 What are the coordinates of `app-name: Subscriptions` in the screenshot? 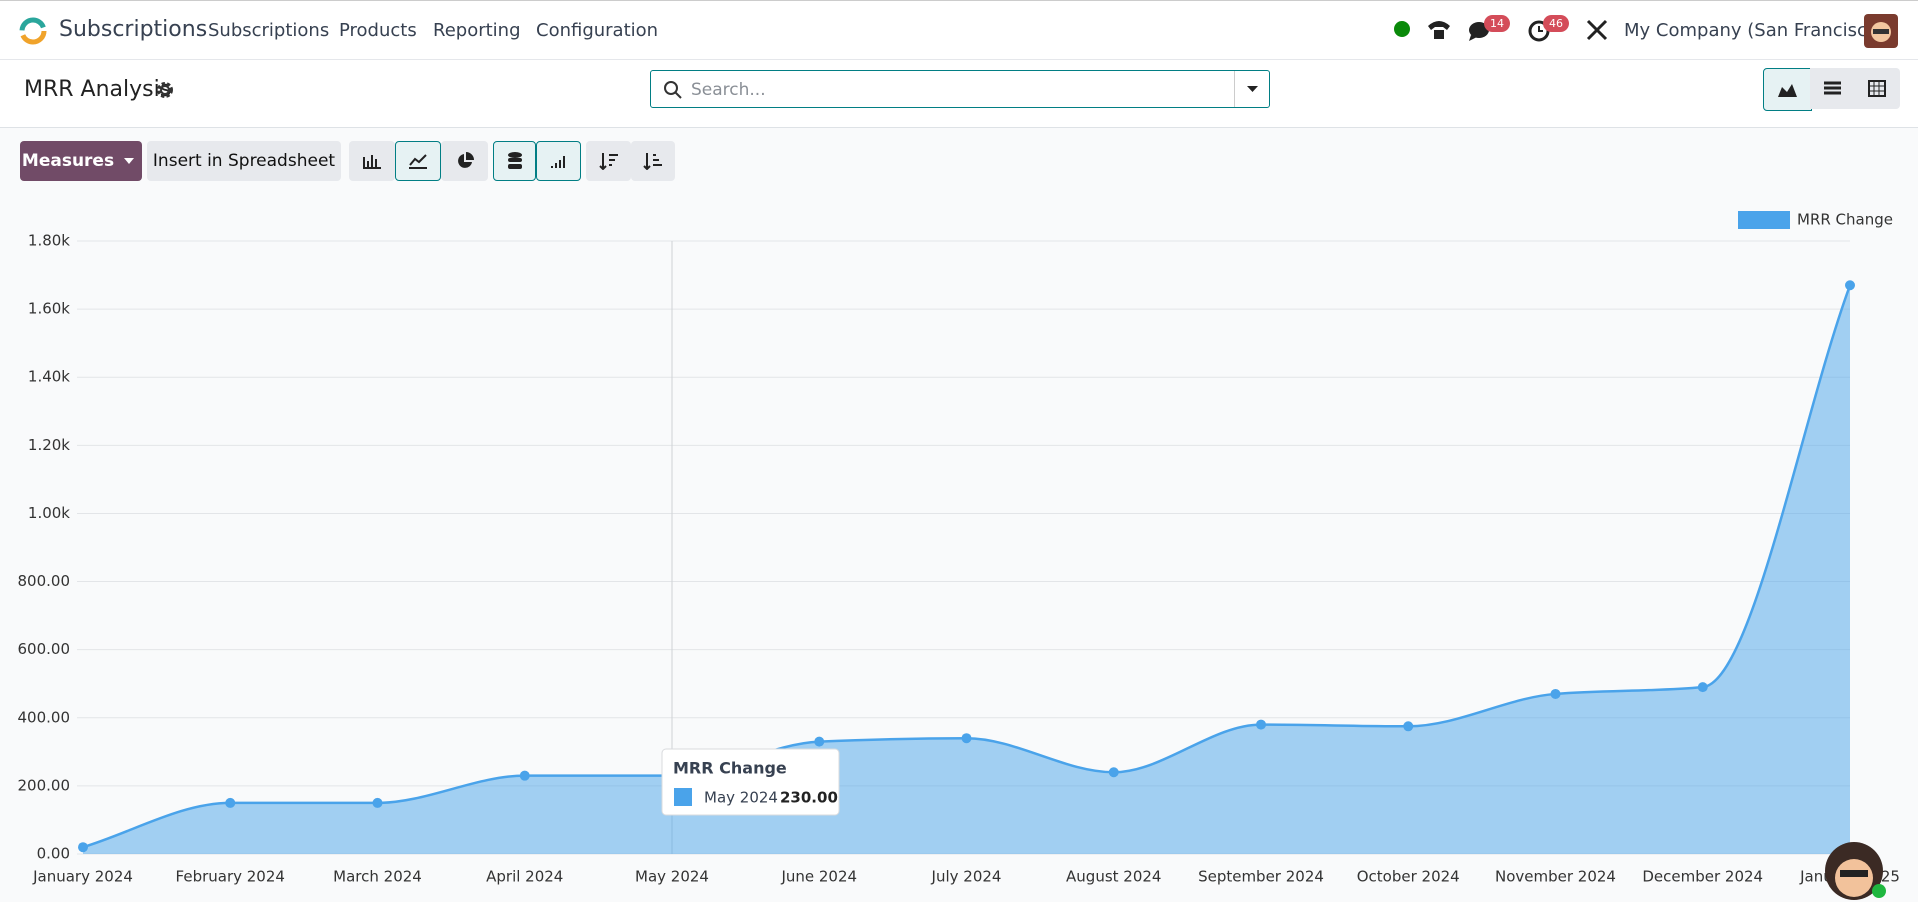 It's located at (133, 29).